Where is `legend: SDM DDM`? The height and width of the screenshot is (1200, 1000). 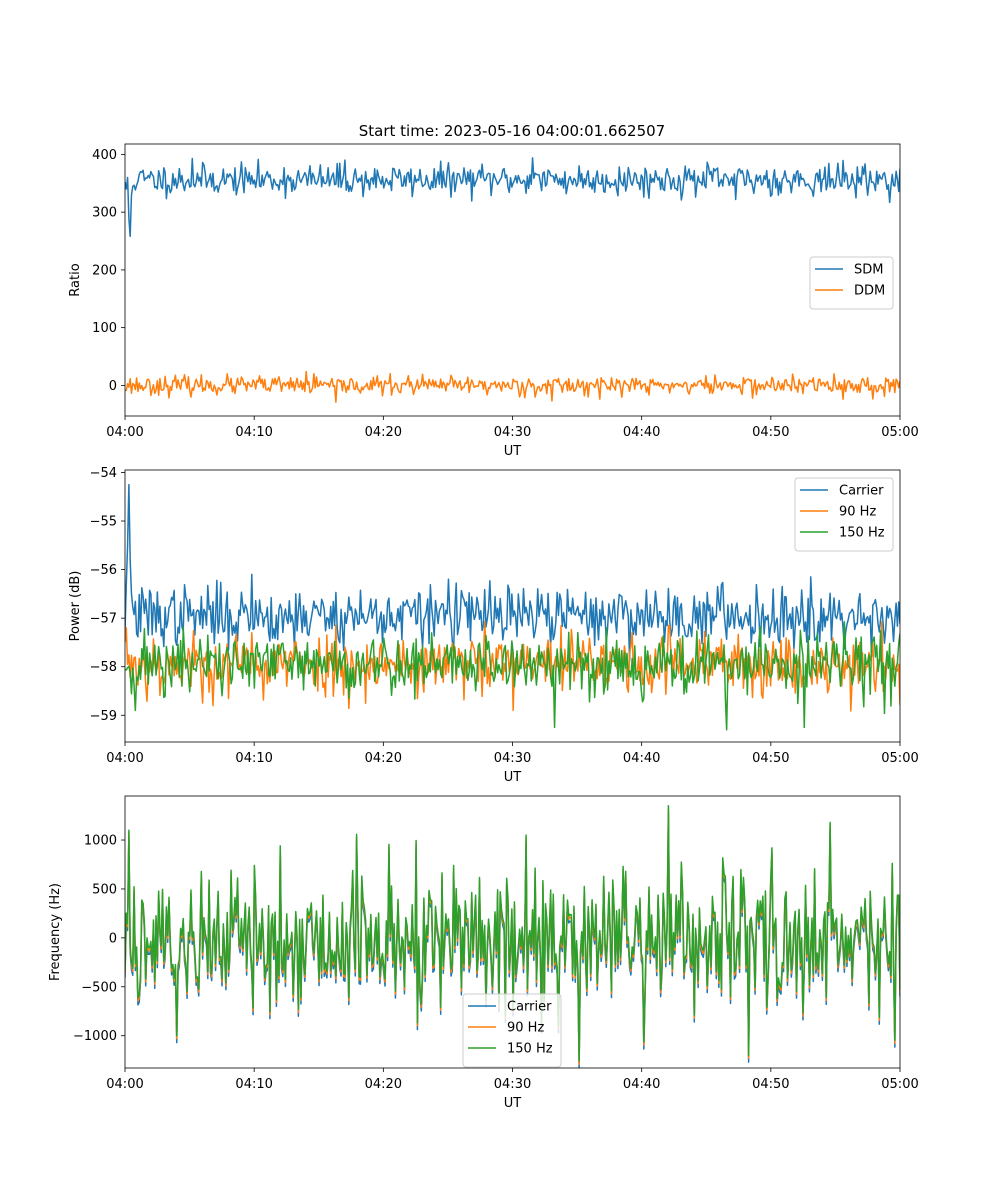
legend: SDM DDM is located at coordinates (851, 283).